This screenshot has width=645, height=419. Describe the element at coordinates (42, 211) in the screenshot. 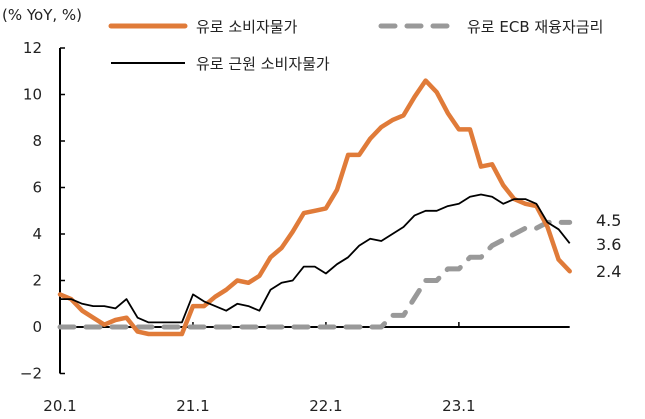

I see `y-axis-ticks: −2 0 2 4 6 8 10 12` at that location.